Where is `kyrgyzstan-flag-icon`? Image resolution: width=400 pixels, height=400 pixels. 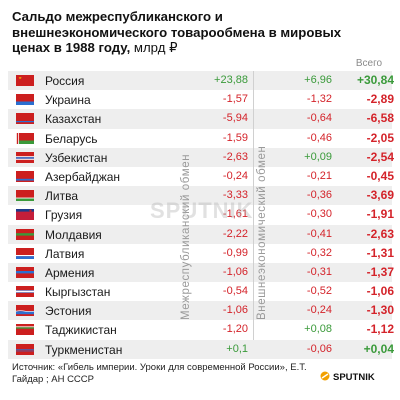
kyrgyzstan-flag-icon is located at coordinates (25, 292).